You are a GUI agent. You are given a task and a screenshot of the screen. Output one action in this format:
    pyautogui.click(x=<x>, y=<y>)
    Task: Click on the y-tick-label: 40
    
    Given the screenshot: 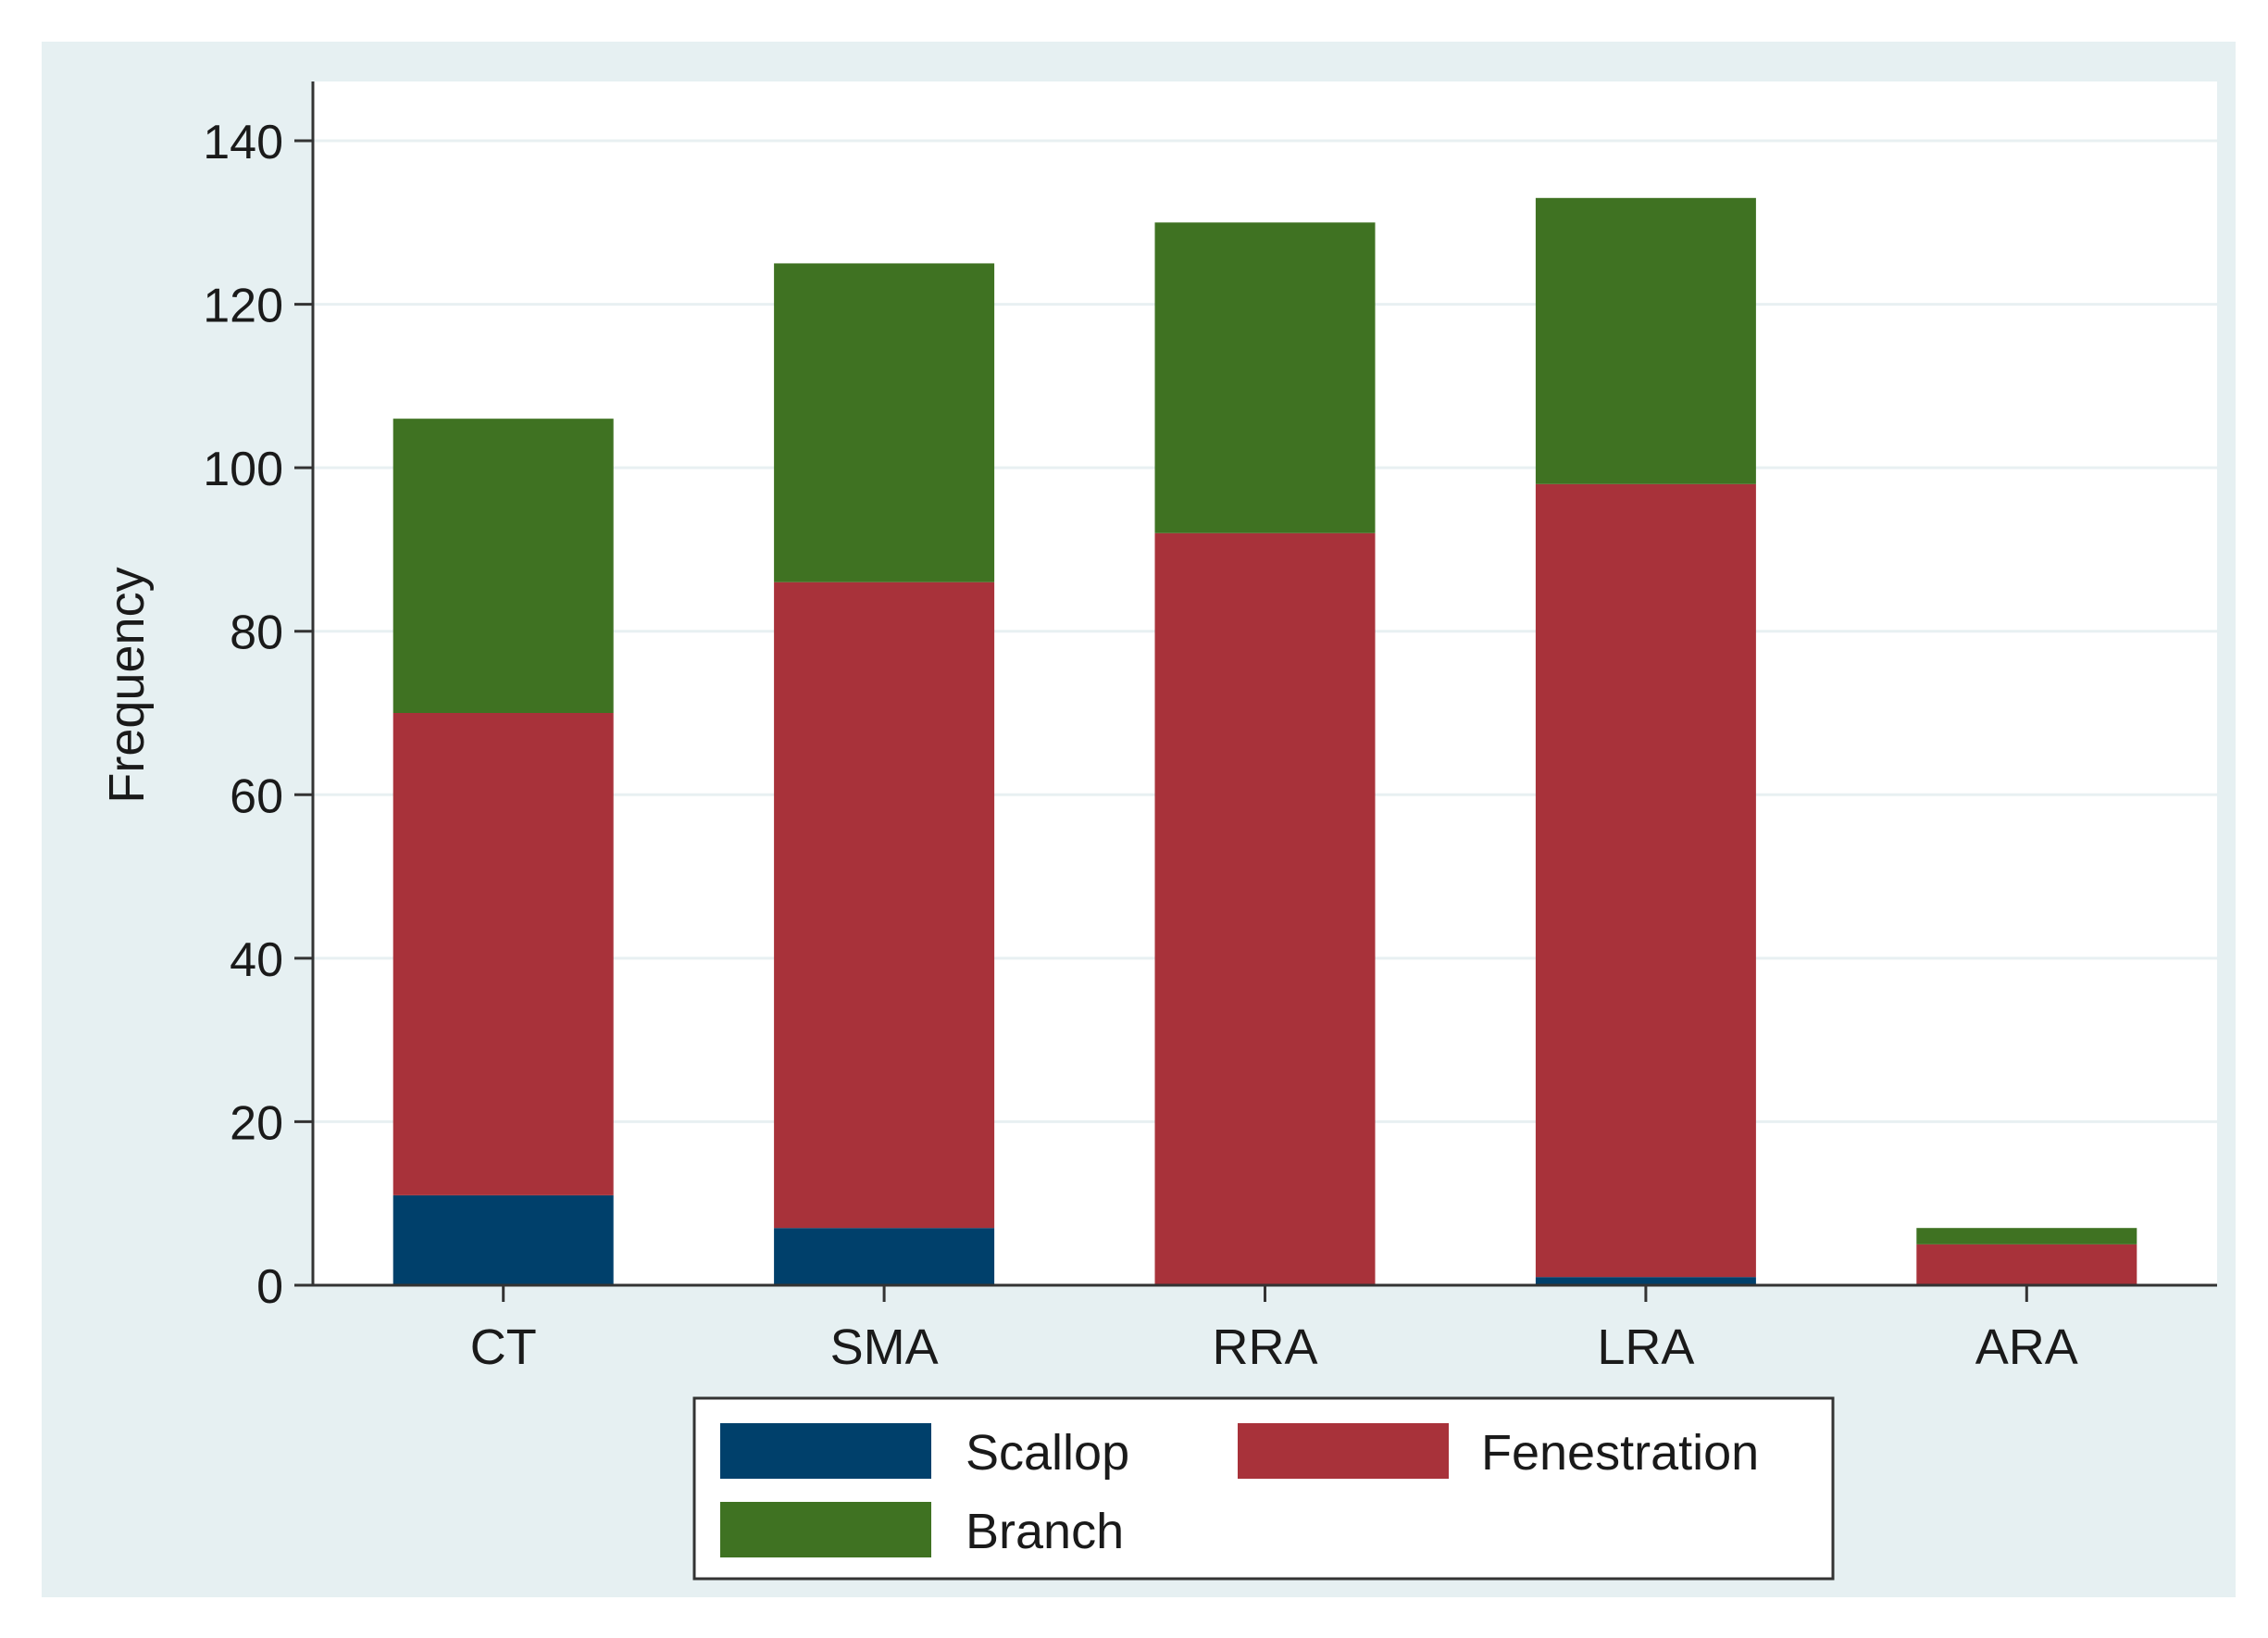 What is the action you would take?
    pyautogui.click(x=256, y=960)
    